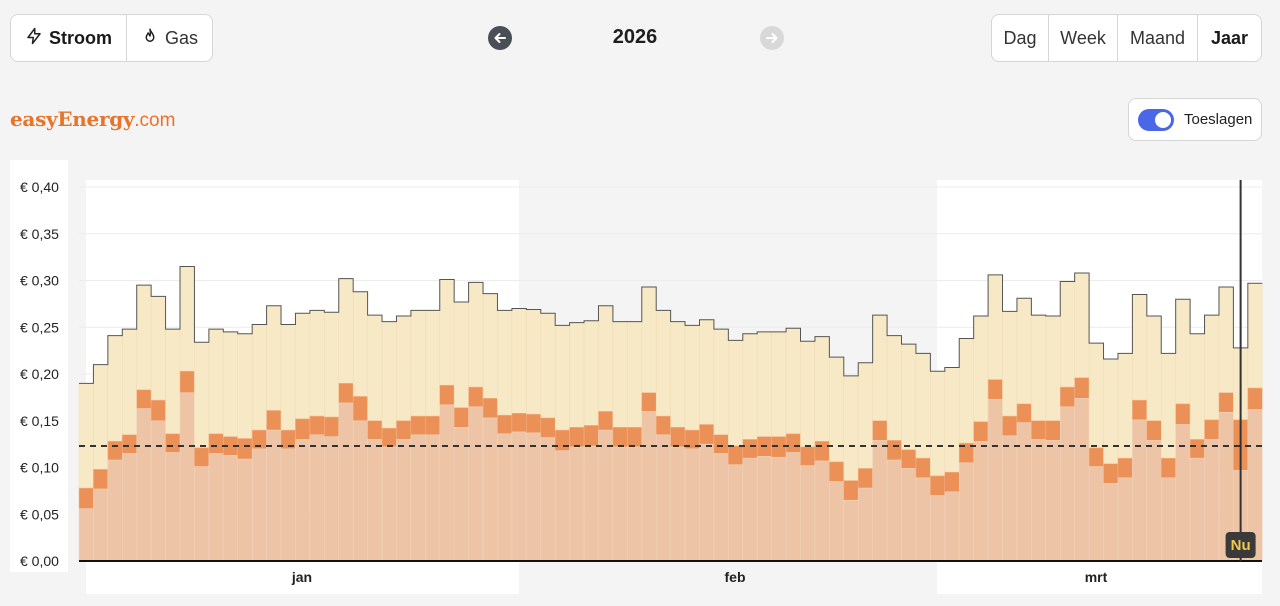 The width and height of the screenshot is (1280, 606). What do you see at coordinates (169, 38) in the screenshot?
I see `gas-button: Gas` at bounding box center [169, 38].